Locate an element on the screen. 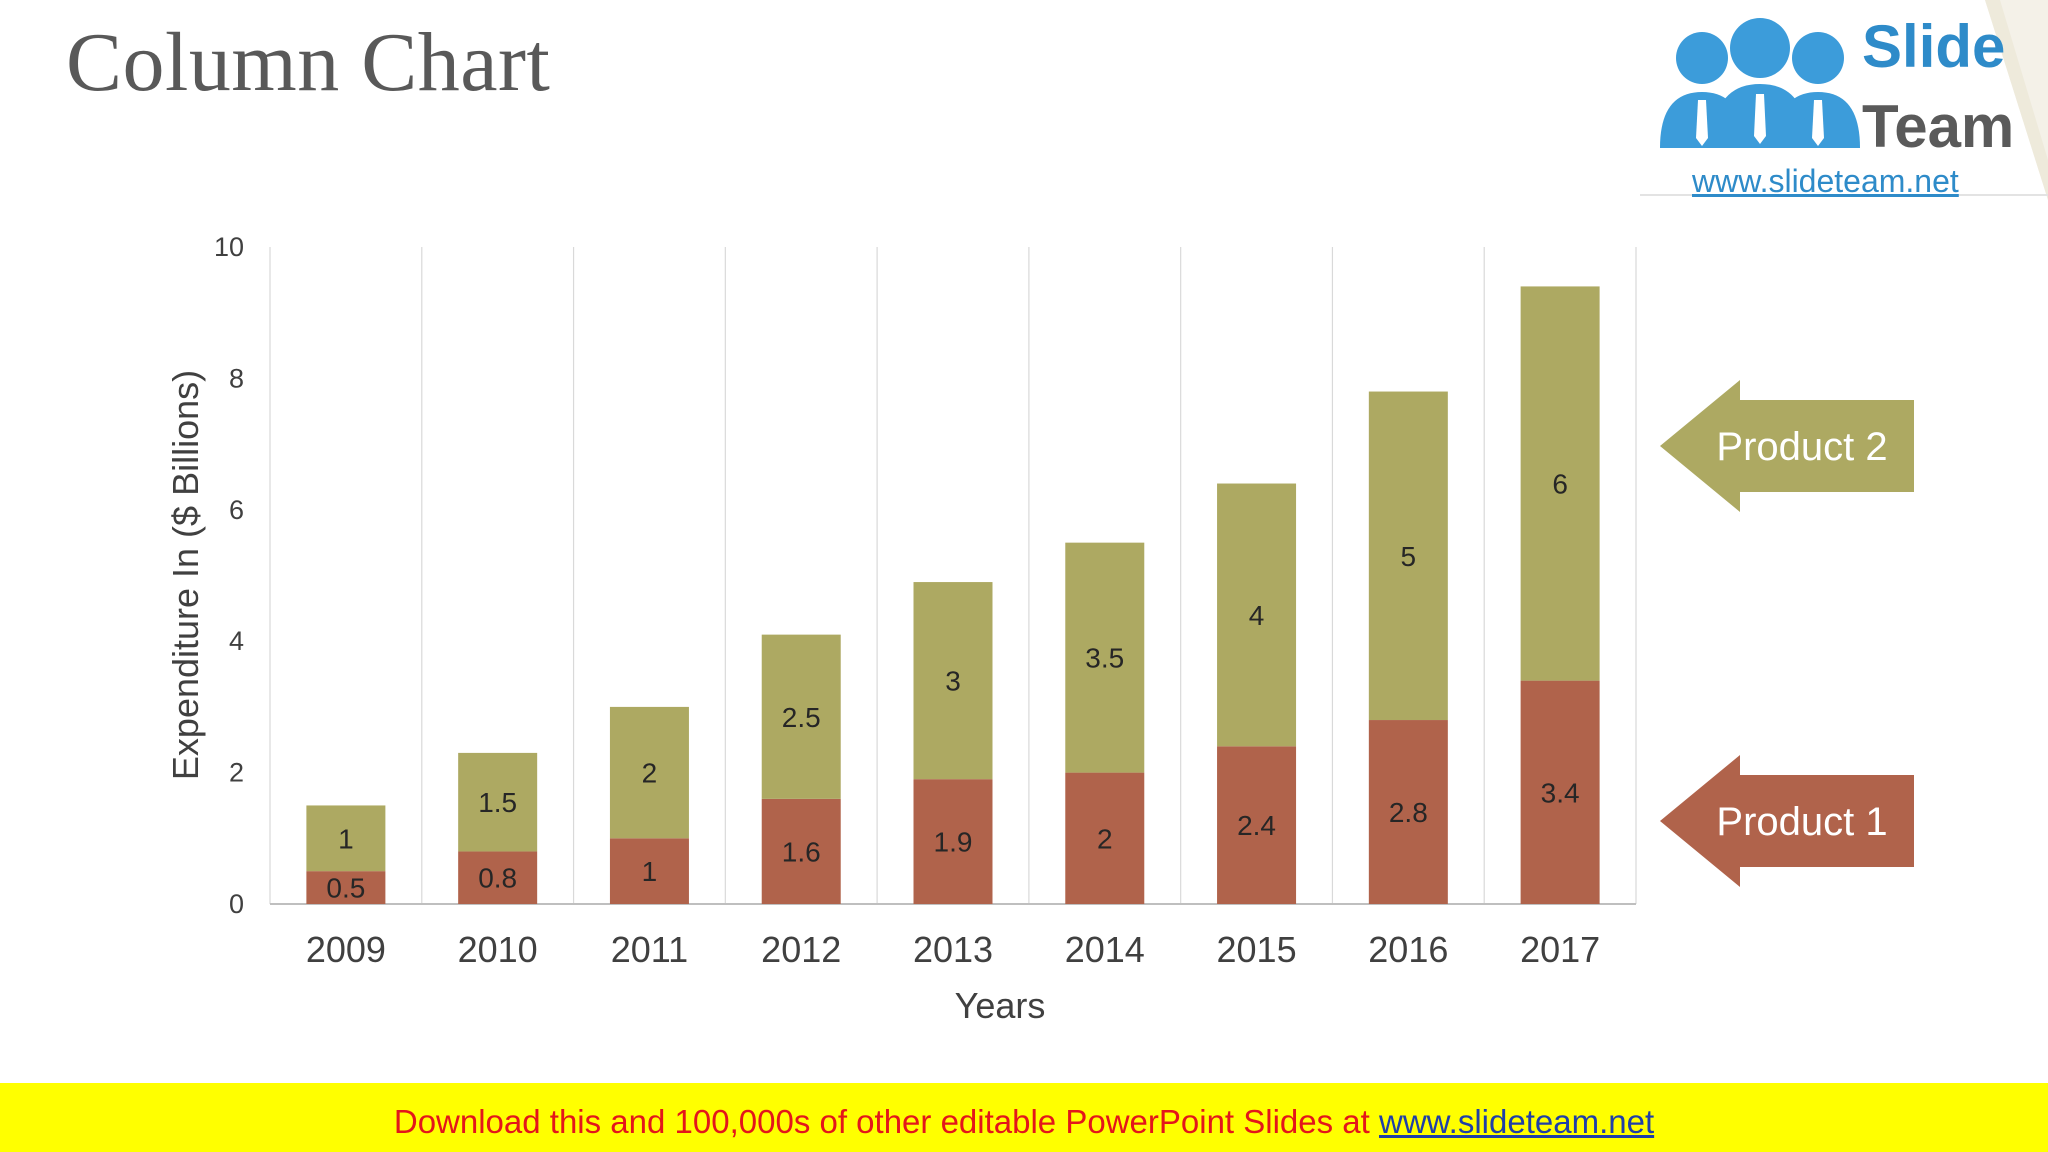  data-label: 2.5 is located at coordinates (801, 717).